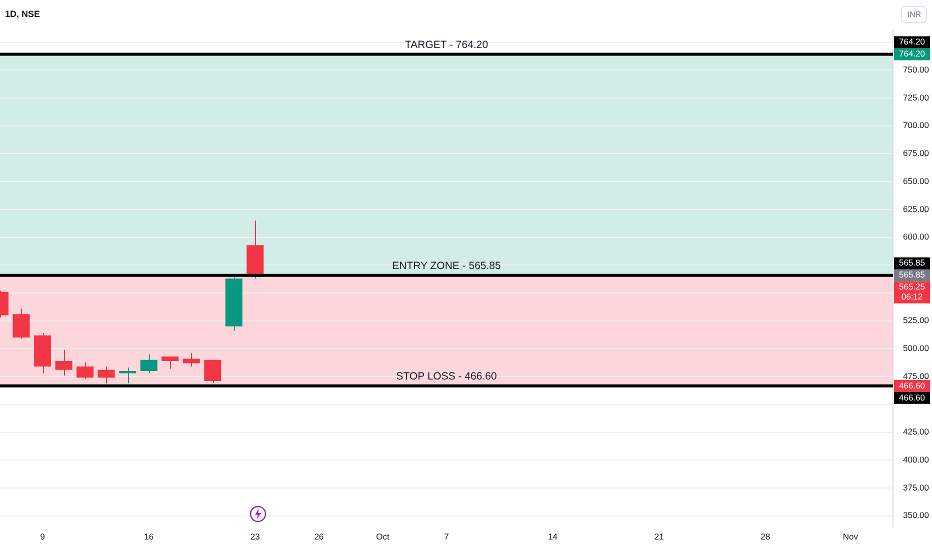  Describe the element at coordinates (916, 320) in the screenshot. I see `y-tick-label: 525.00` at that location.